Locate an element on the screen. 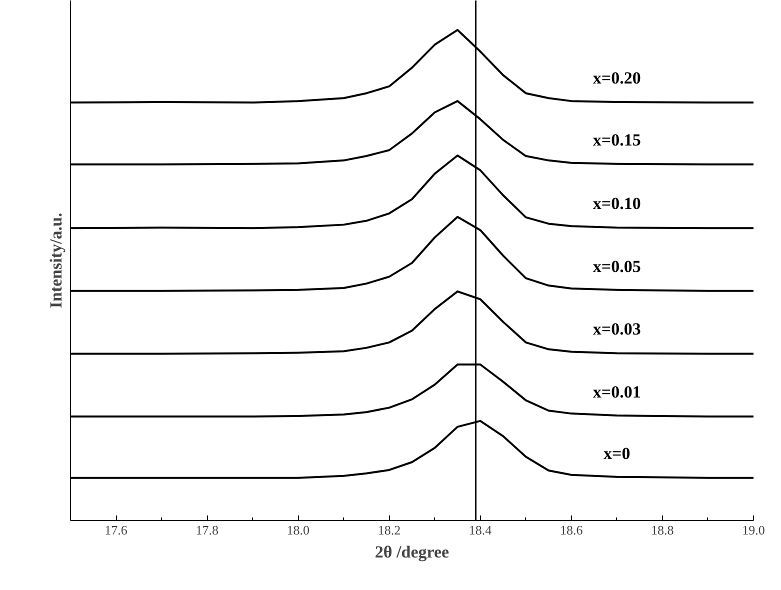 The width and height of the screenshot is (781, 590). series-label: x=0.01 is located at coordinates (616, 392).